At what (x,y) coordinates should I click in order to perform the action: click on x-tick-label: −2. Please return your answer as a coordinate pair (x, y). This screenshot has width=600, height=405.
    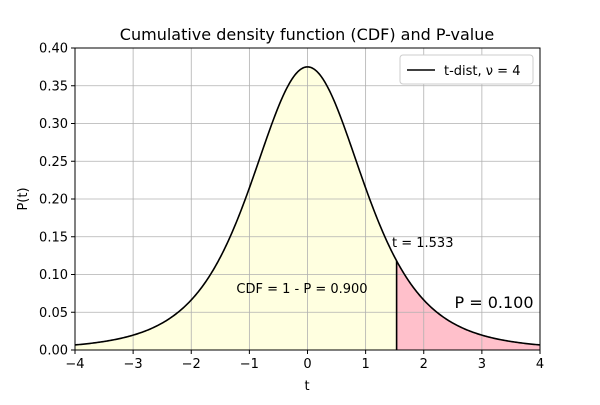
    Looking at the image, I should click on (191, 364).